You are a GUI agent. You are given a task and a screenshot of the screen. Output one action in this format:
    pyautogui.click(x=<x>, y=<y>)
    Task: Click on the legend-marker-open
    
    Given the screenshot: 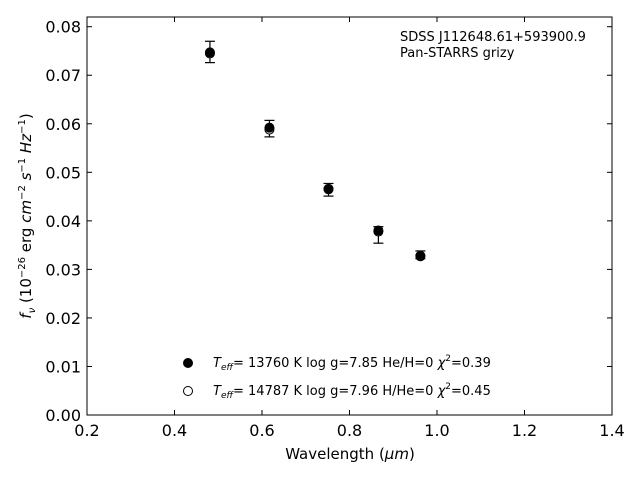 What is the action you would take?
    pyautogui.click(x=188, y=391)
    